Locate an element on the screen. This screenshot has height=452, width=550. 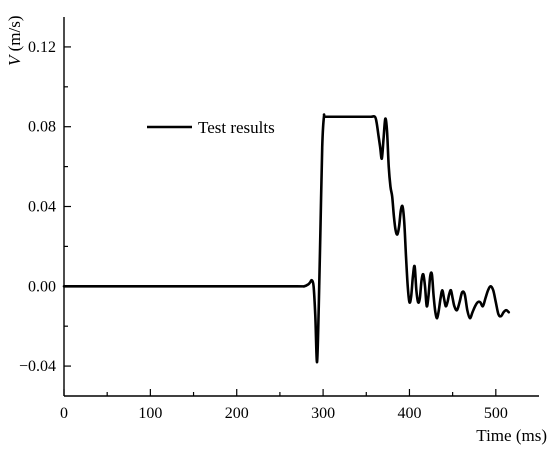
y-tick-label: 0.12 is located at coordinates (42, 47).